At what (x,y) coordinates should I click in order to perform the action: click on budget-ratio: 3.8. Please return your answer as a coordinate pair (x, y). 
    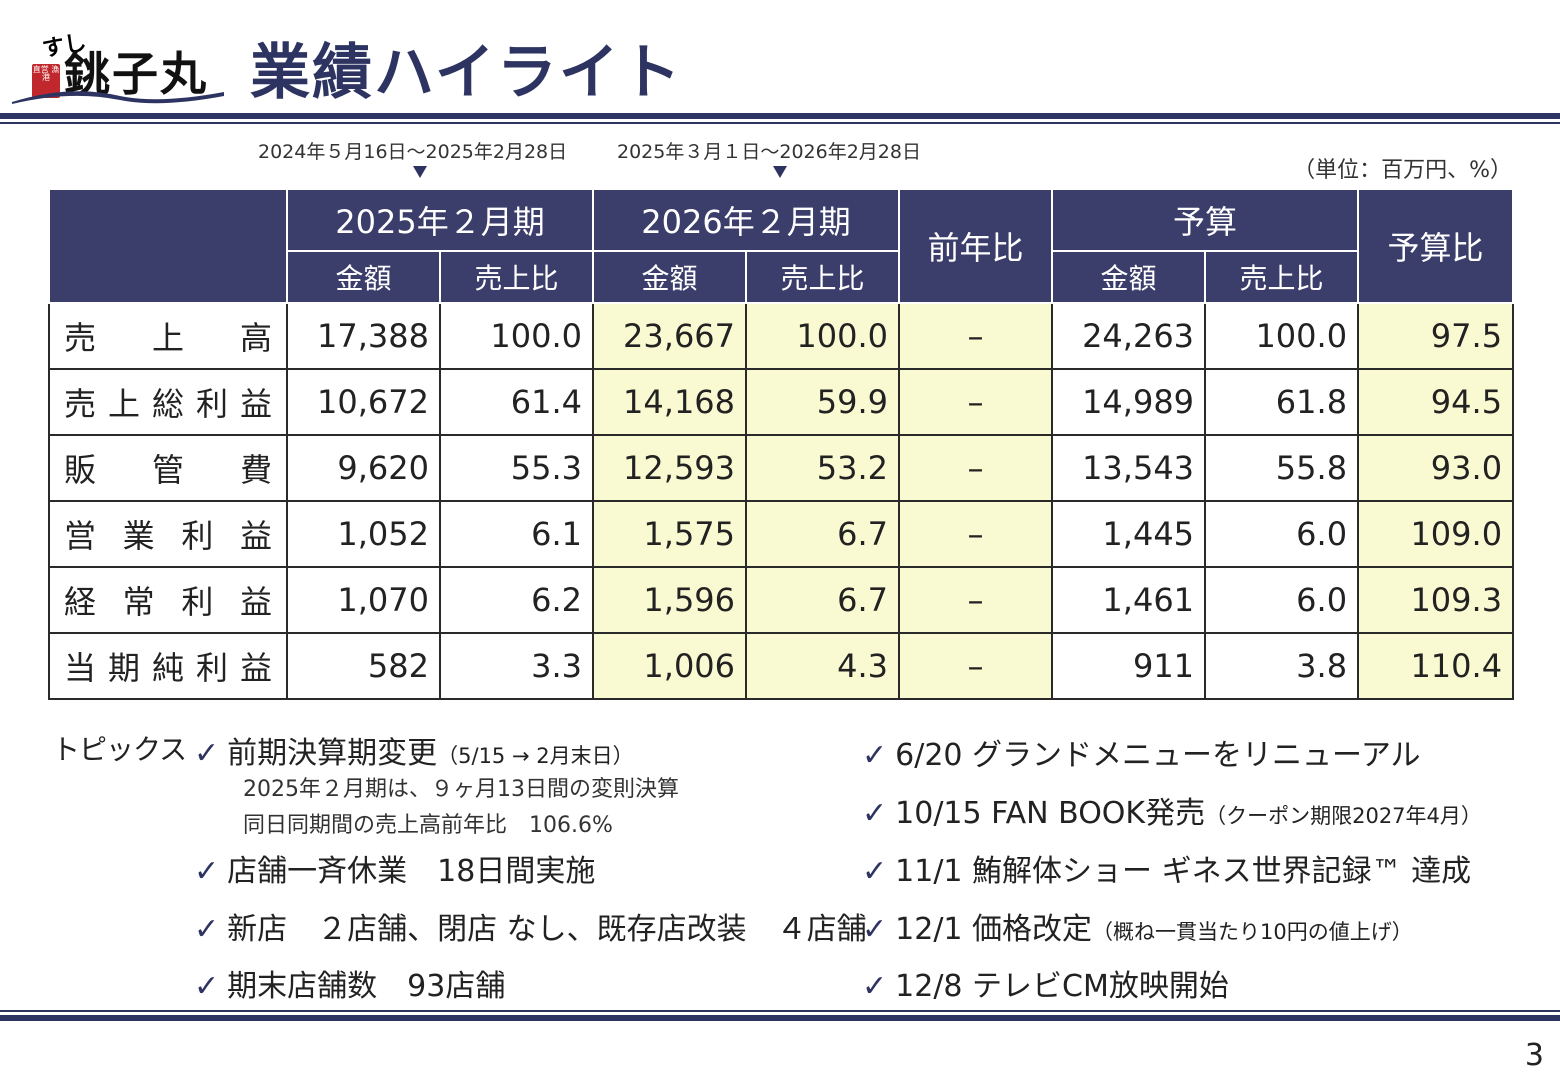
    Looking at the image, I should click on (1282, 666).